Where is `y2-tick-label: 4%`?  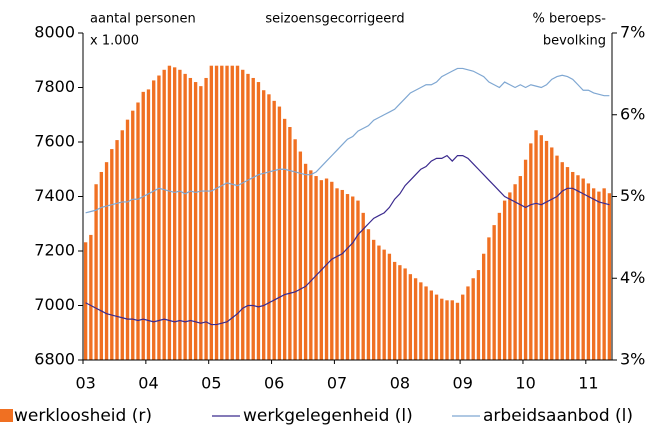 y2-tick-label: 4% is located at coordinates (632, 277).